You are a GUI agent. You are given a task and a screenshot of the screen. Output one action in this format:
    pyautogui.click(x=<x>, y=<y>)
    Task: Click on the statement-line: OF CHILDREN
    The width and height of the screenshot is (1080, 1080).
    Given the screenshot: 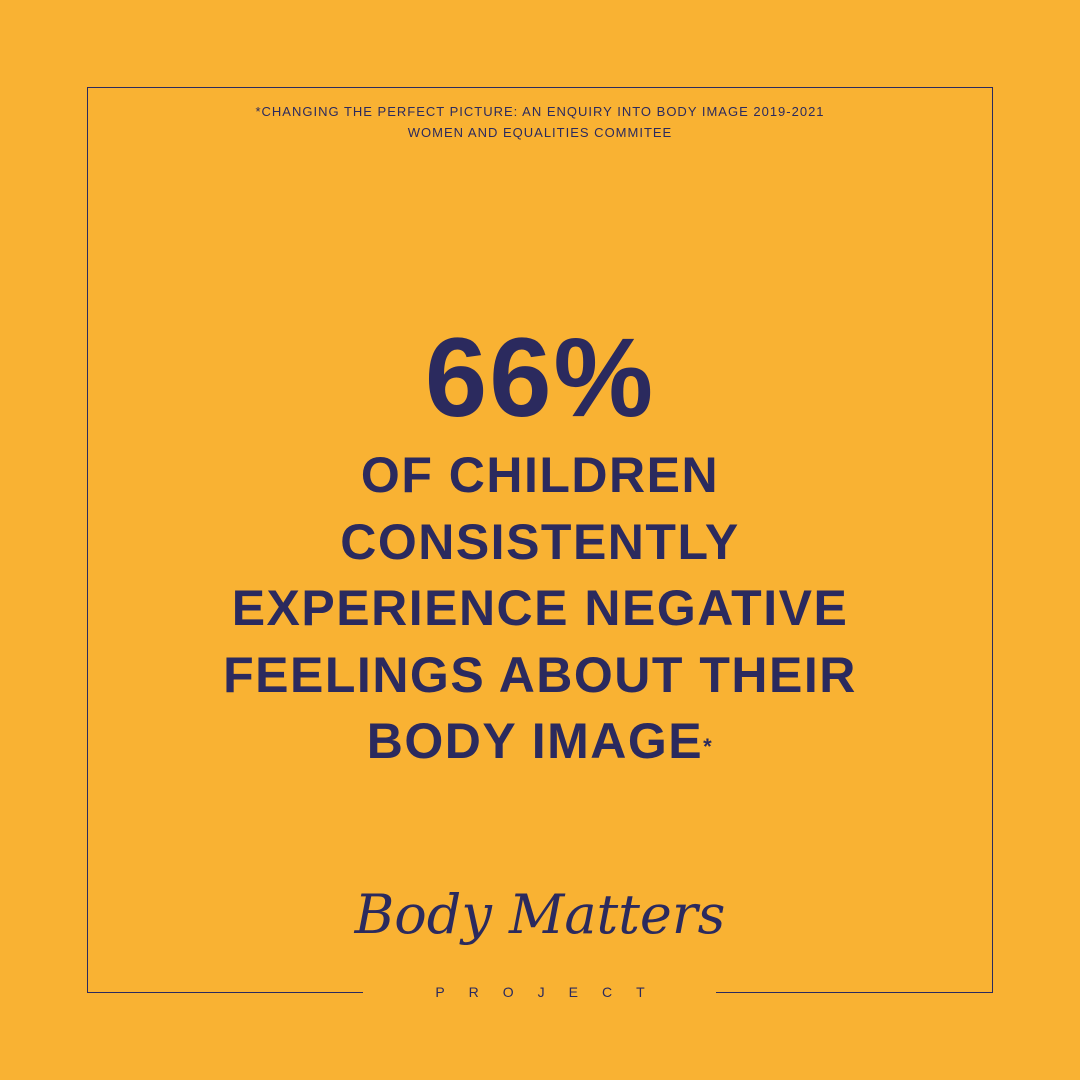 What is the action you would take?
    pyautogui.click(x=540, y=475)
    